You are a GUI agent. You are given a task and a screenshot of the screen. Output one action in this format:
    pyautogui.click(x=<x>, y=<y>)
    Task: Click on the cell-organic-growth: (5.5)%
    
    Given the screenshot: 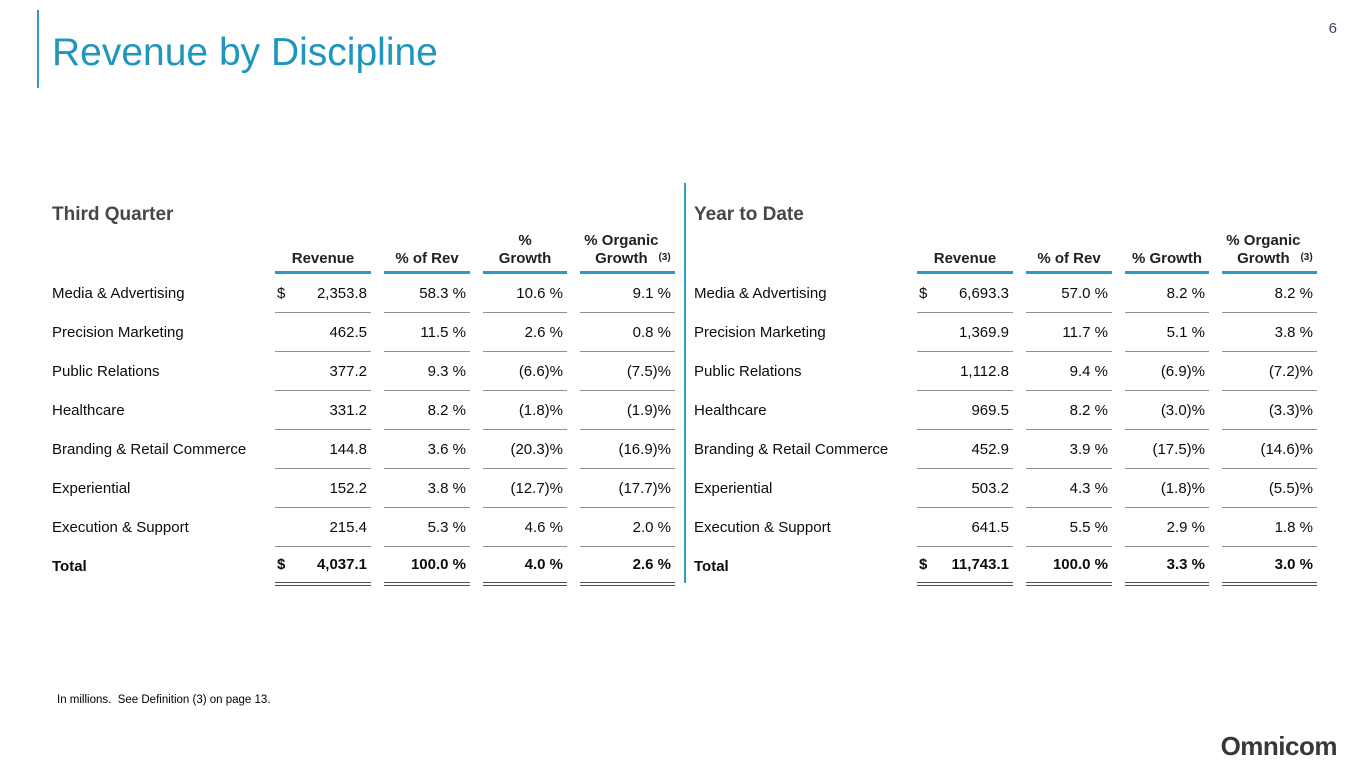 What is the action you would take?
    pyautogui.click(x=1269, y=488)
    